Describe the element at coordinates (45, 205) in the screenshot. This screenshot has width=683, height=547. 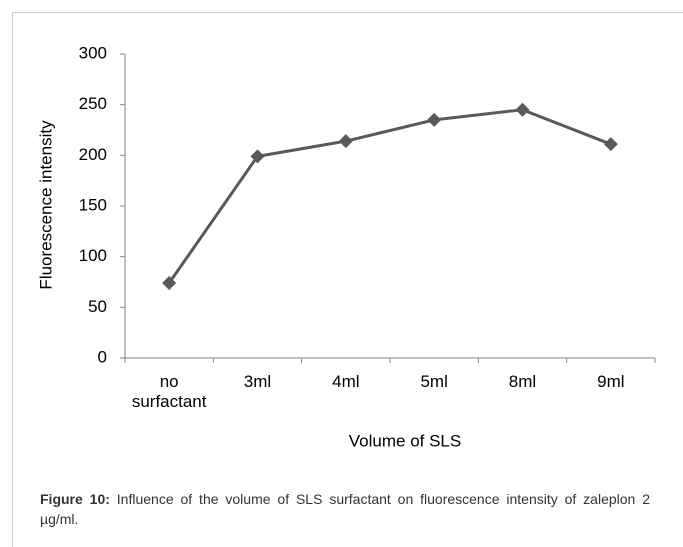
I see `y-axis-title: Fluorescence intensity` at that location.